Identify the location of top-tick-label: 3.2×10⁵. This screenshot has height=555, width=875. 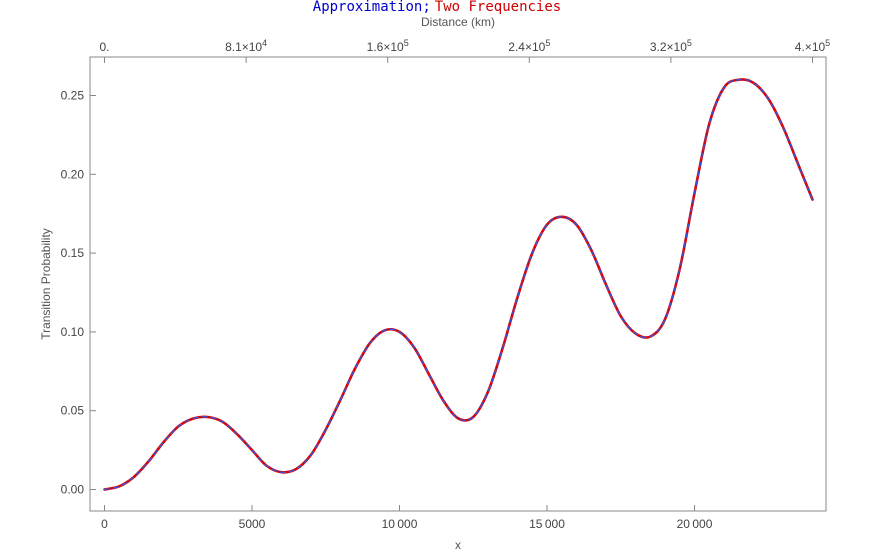
(671, 46).